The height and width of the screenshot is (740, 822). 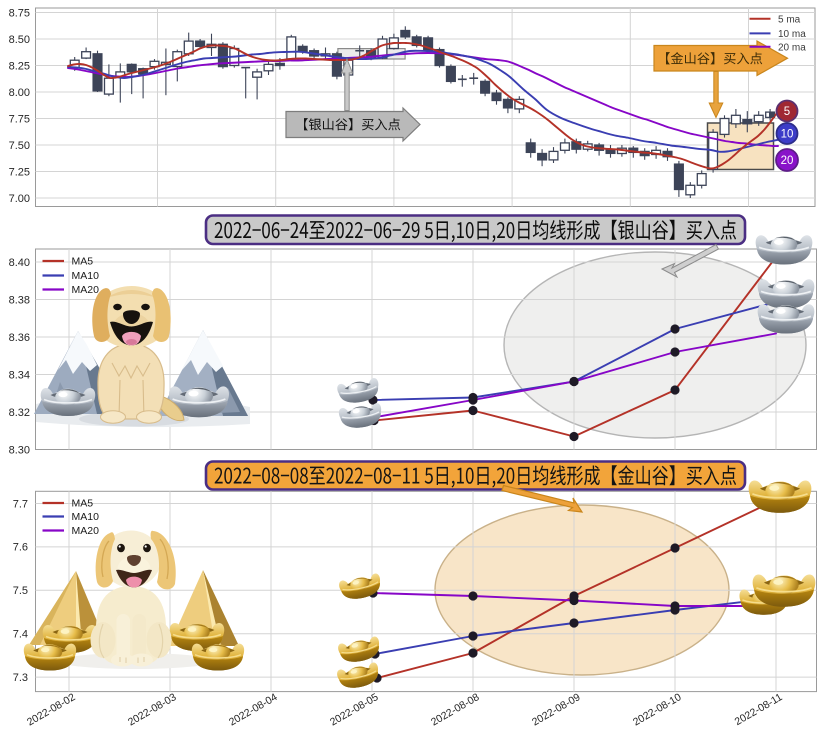 I want to click on svg-text: 8.32, so click(x=19, y=413).